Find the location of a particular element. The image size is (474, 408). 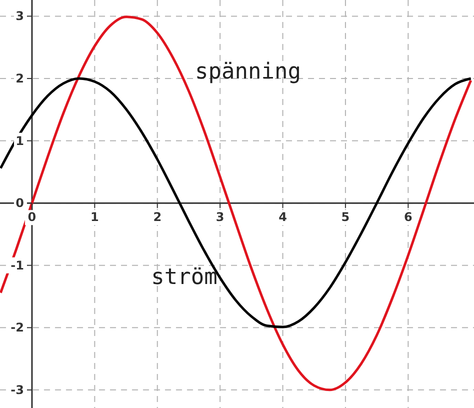

y-tick-label: 2 is located at coordinates (20, 78).